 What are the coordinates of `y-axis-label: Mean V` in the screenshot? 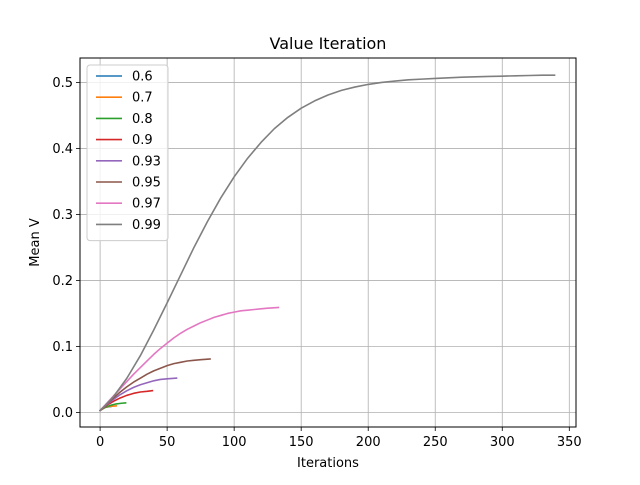 It's located at (35, 242).